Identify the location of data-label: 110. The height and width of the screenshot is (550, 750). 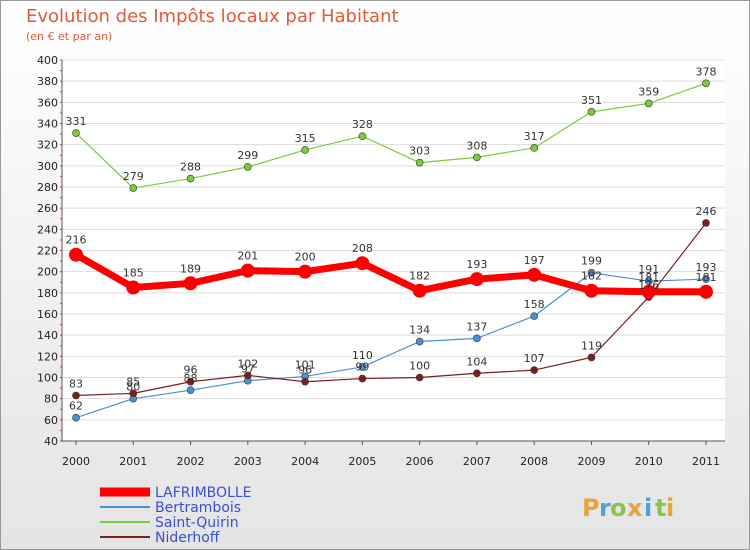
(362, 355).